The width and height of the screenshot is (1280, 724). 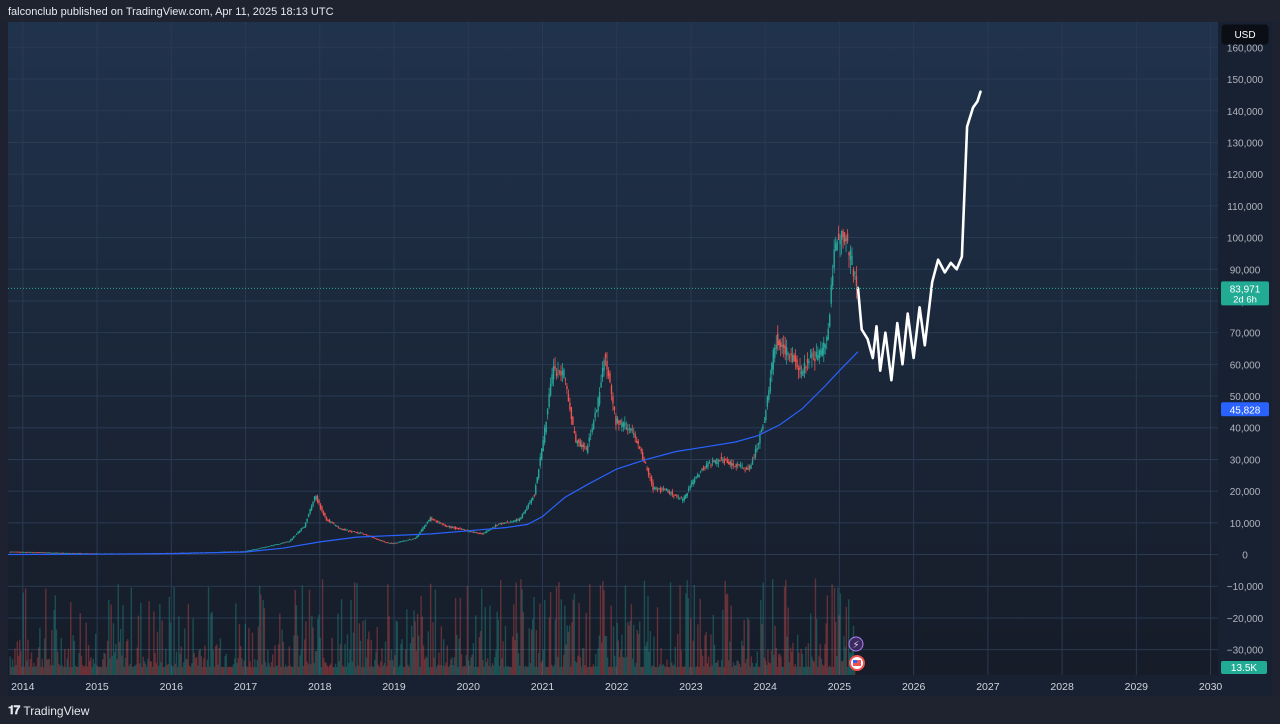 What do you see at coordinates (1245, 409) in the screenshot?
I see `moving-average-badge` at bounding box center [1245, 409].